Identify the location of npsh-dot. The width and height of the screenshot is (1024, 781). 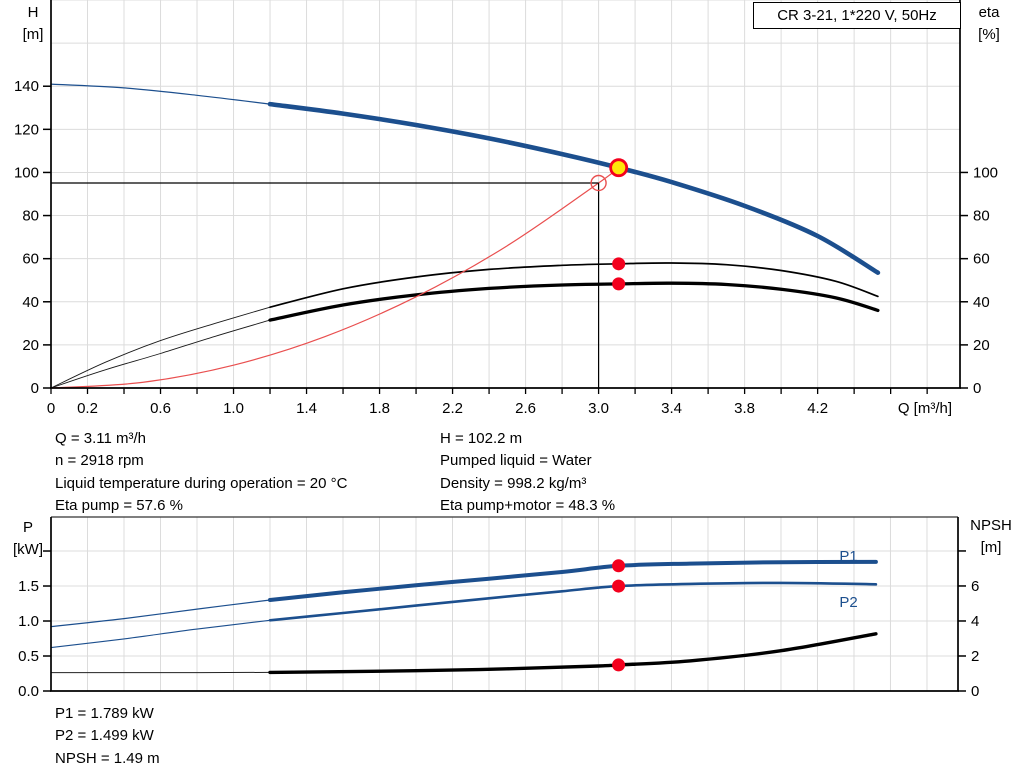
(619, 665).